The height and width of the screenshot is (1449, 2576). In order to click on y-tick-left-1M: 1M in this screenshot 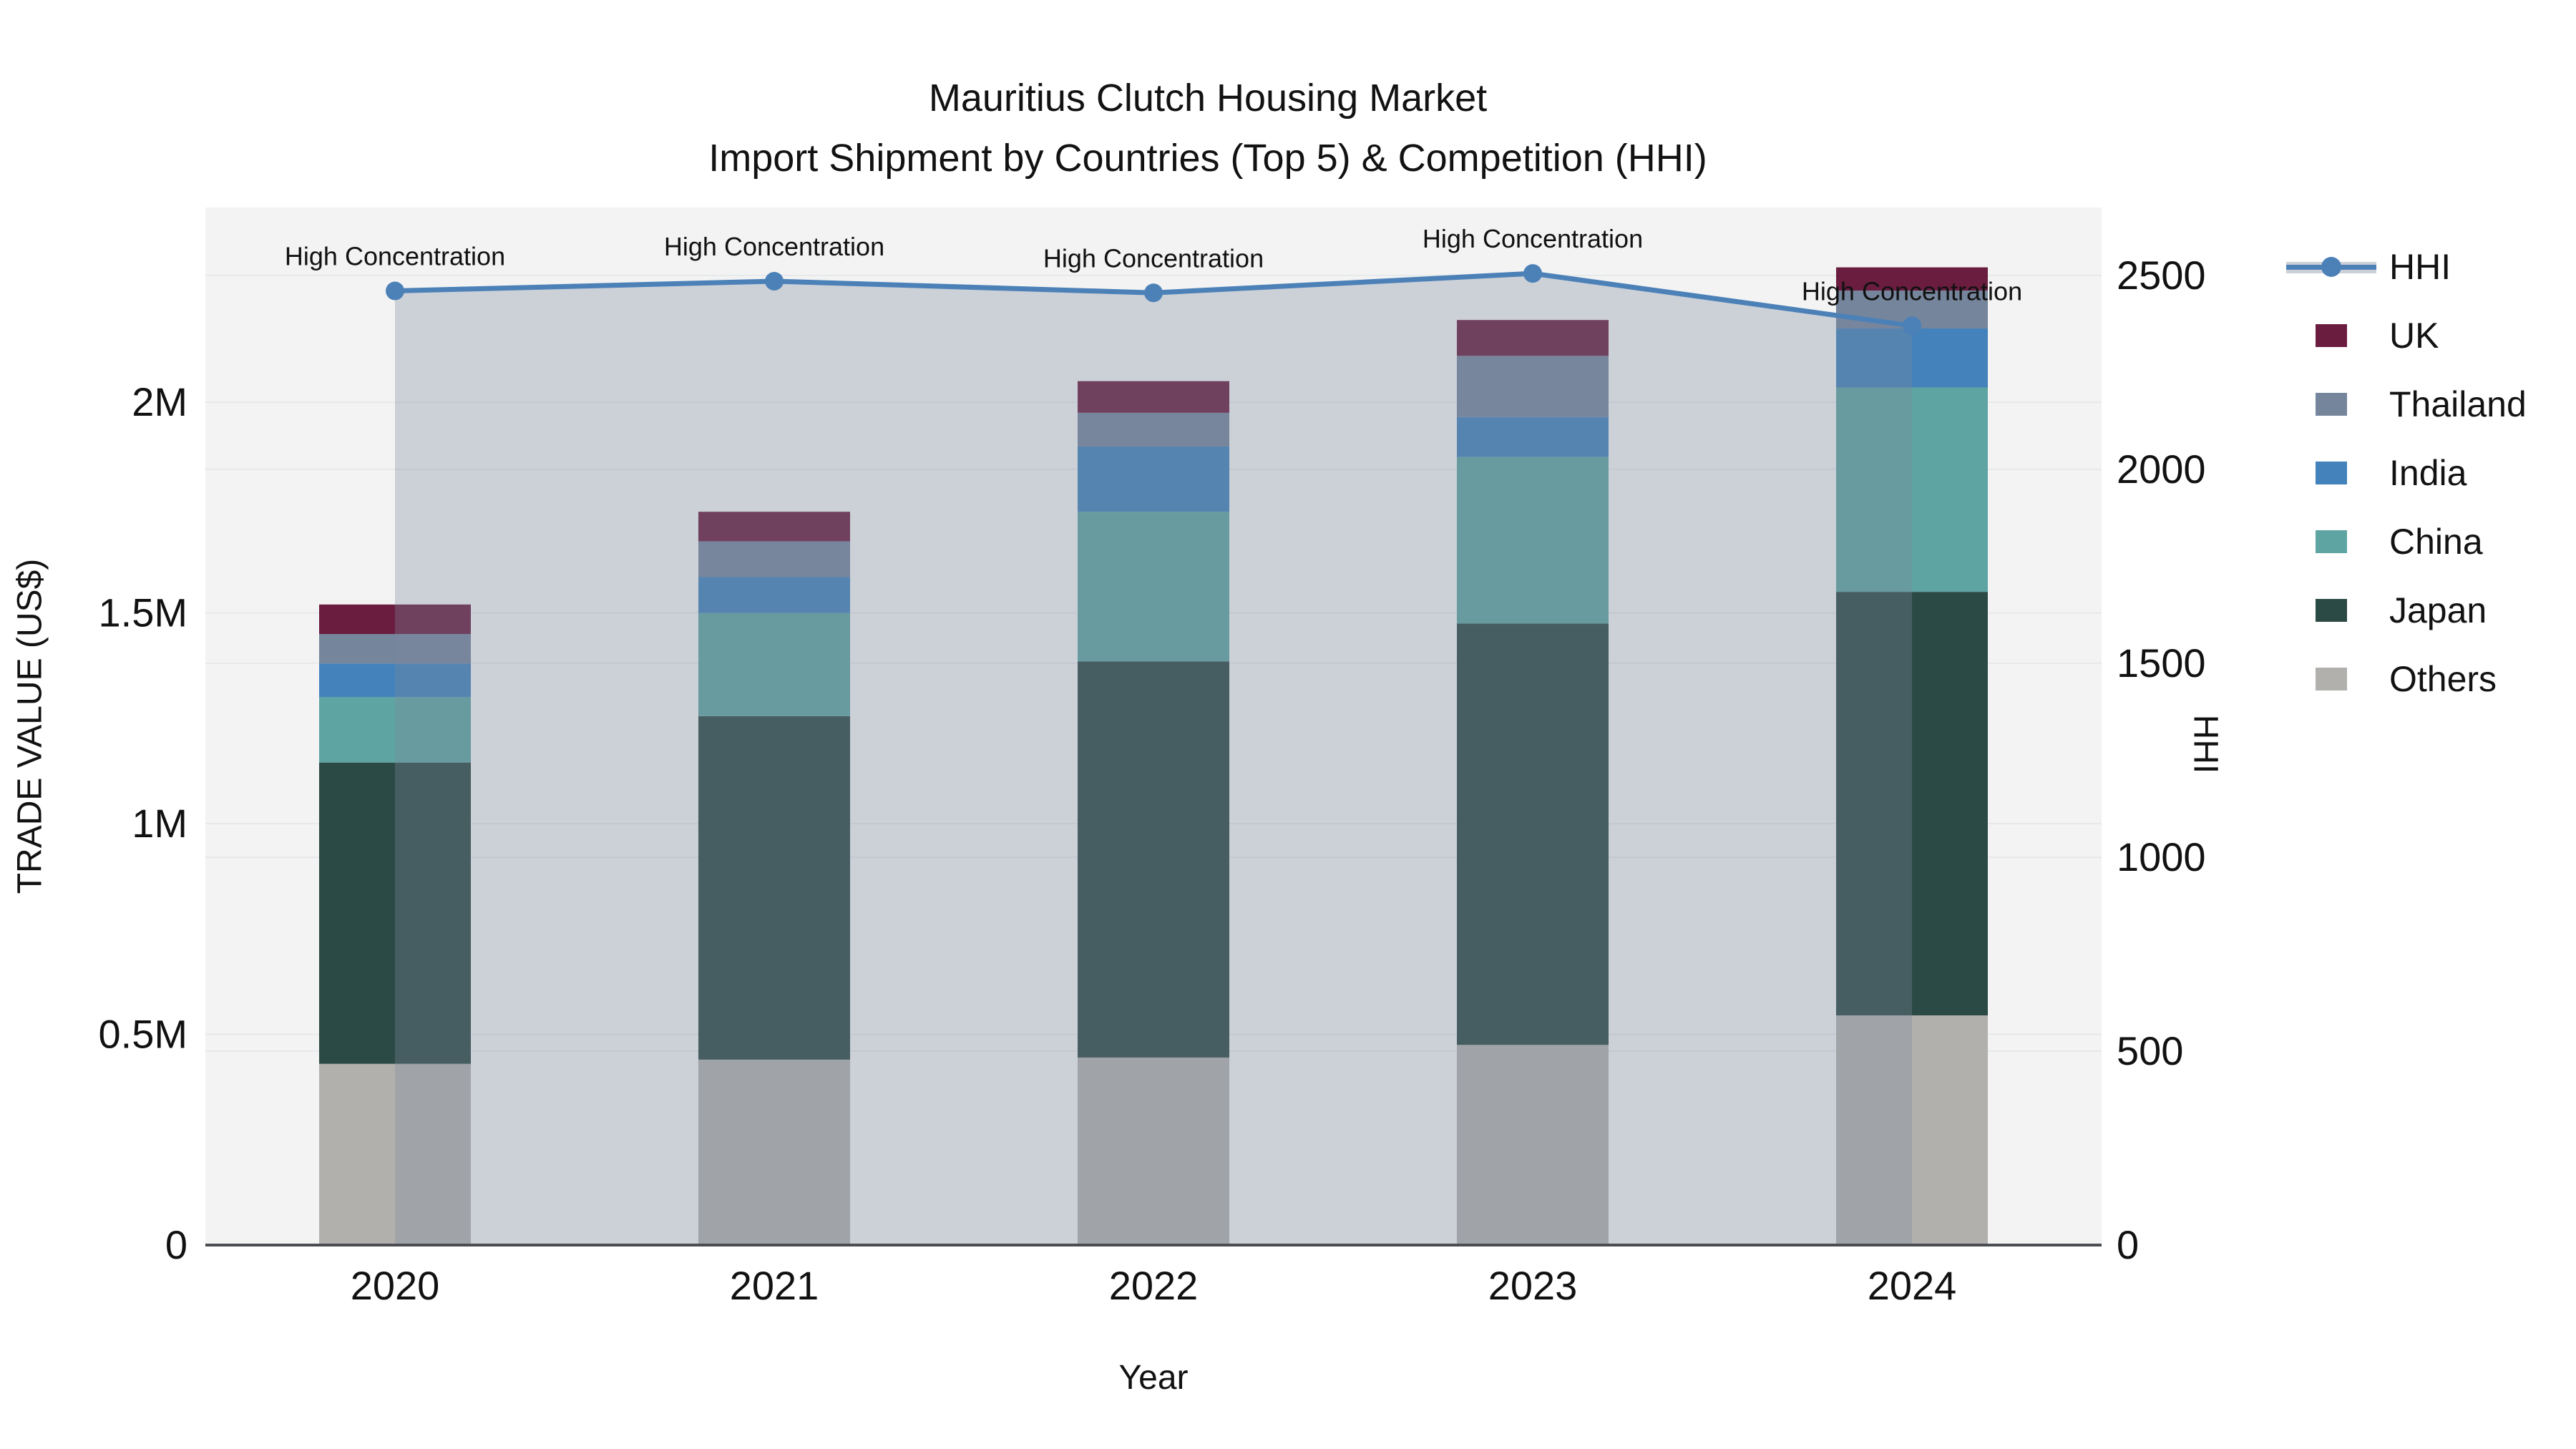, I will do `click(159, 823)`.